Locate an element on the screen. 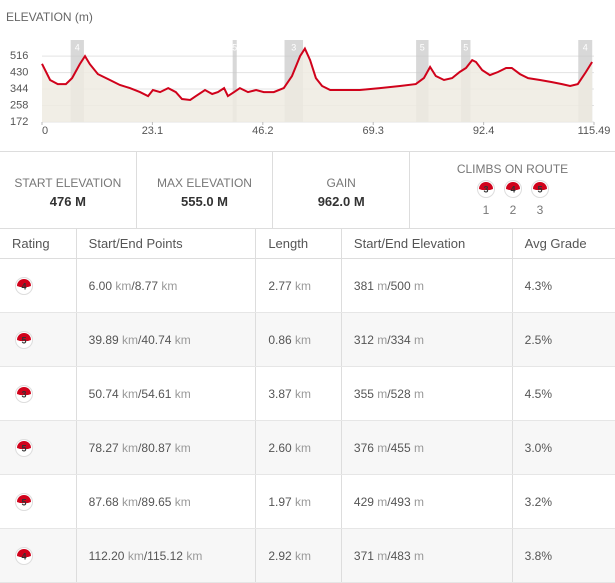  length-cell: 2.60 km is located at coordinates (298, 447).